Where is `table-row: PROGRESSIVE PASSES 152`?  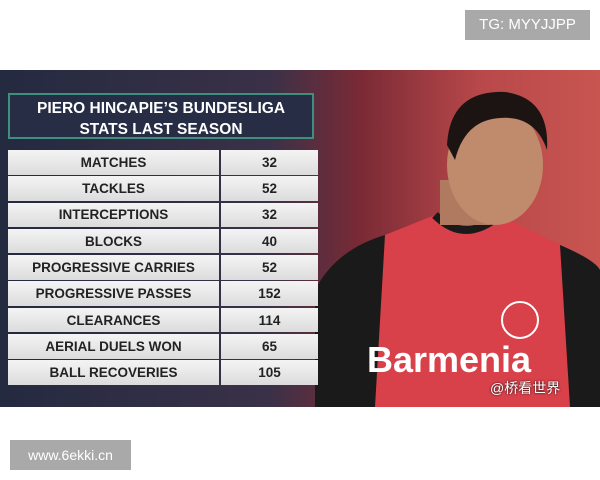
table-row: PROGRESSIVE PASSES 152 is located at coordinates (163, 293).